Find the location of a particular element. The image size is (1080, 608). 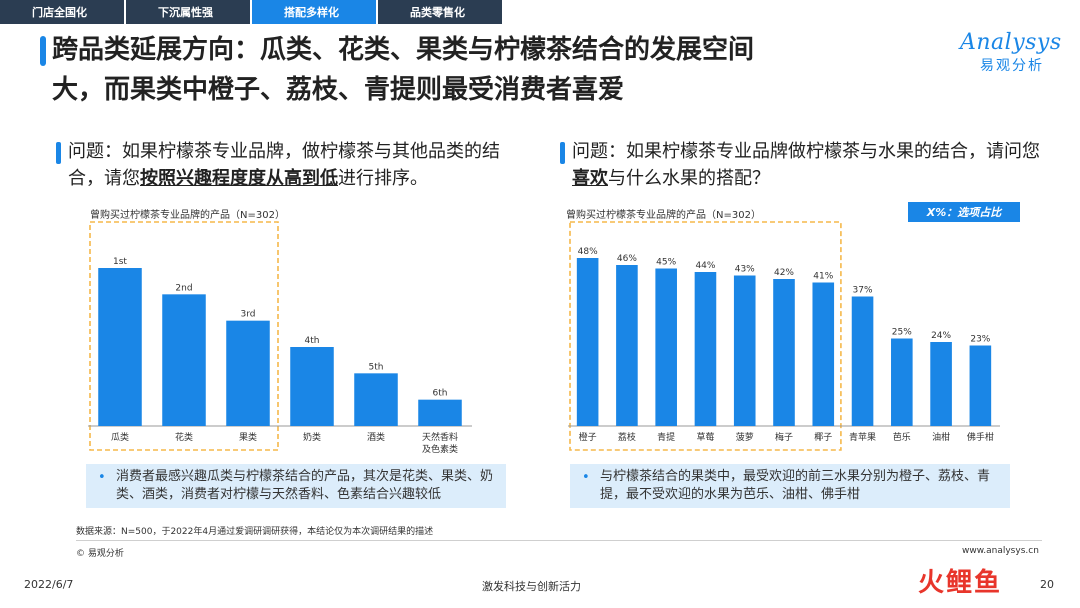

tick-label-瓜类: 瓜类 is located at coordinates (120, 437).